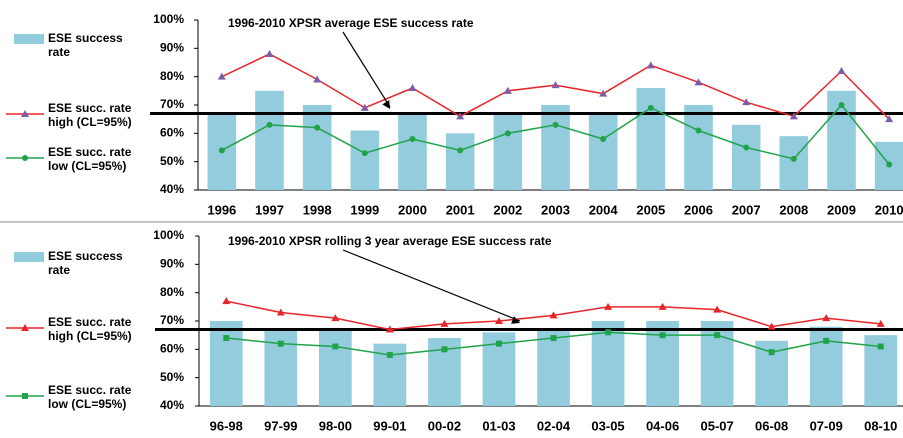  What do you see at coordinates (226, 425) in the screenshot?
I see `x-tick-label: 96-98` at bounding box center [226, 425].